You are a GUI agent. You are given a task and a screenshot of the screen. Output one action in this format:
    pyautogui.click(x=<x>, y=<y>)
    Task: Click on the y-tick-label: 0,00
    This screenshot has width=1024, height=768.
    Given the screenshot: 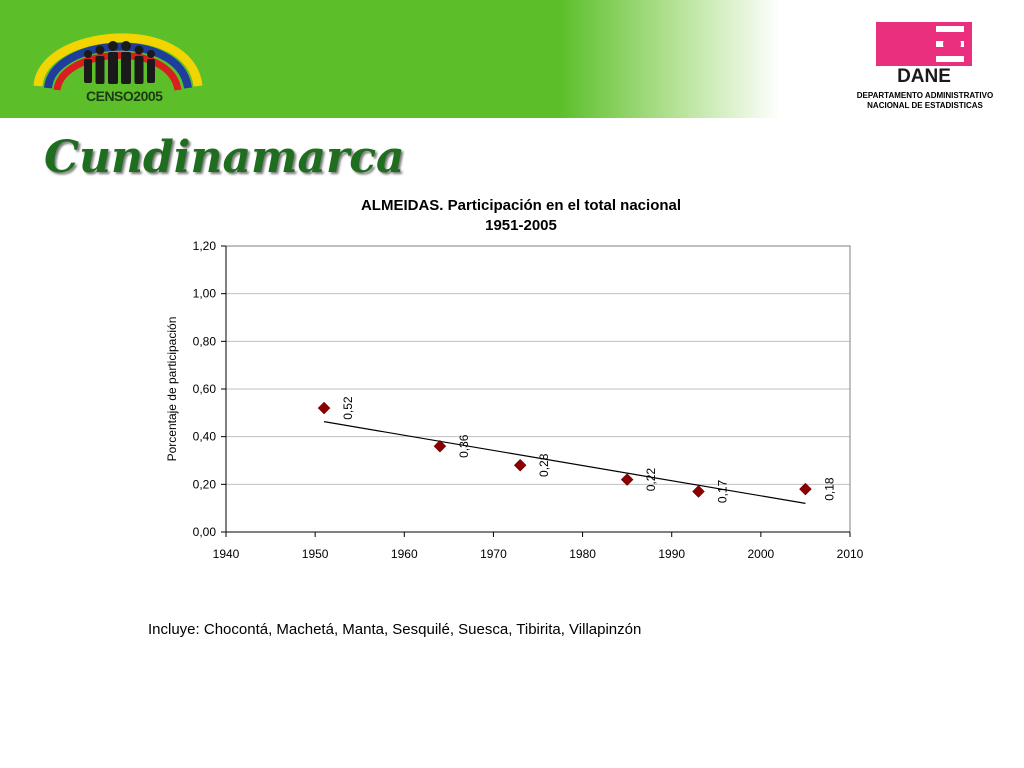 What is the action you would take?
    pyautogui.click(x=205, y=532)
    